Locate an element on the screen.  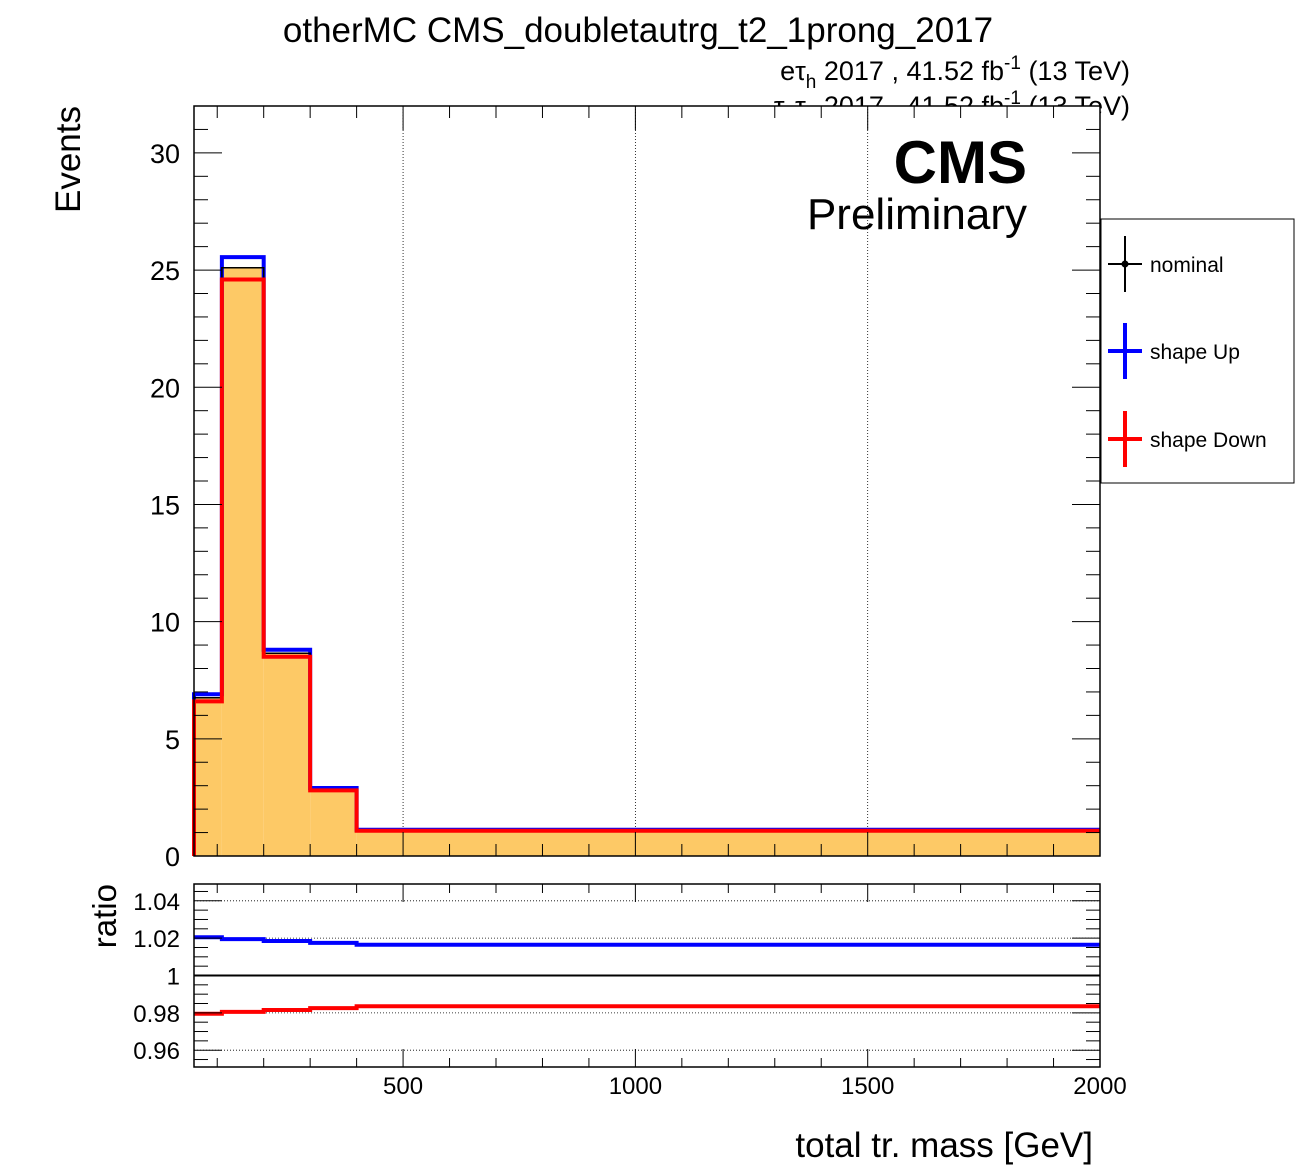
main-y-tick-label: 5 is located at coordinates (172, 740).